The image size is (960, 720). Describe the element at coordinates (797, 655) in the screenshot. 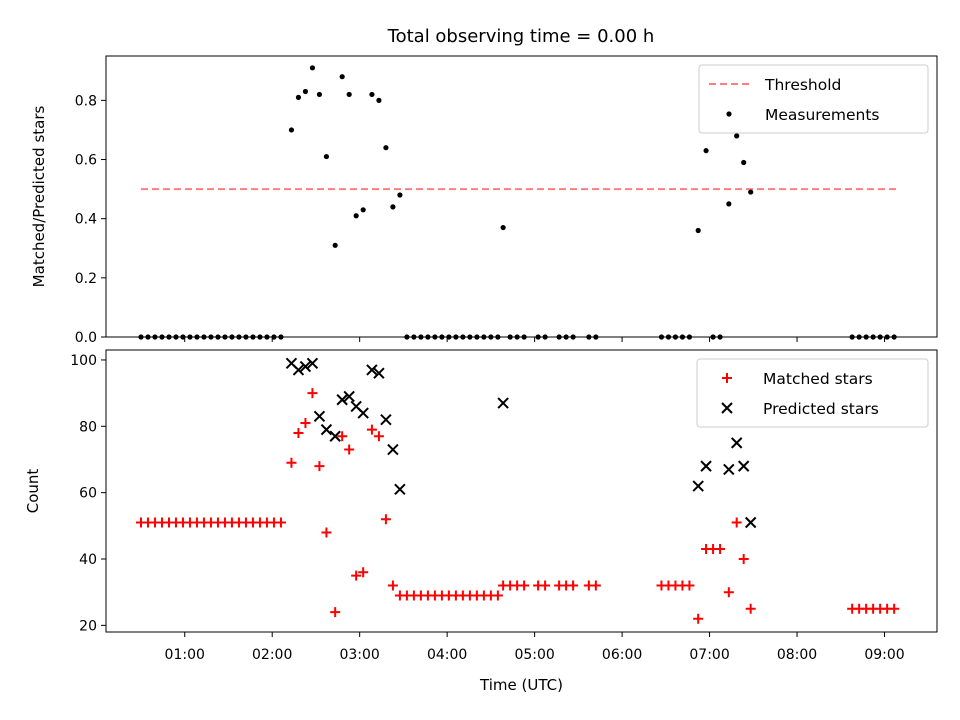

I see `x-tick-label: 08:00` at that location.